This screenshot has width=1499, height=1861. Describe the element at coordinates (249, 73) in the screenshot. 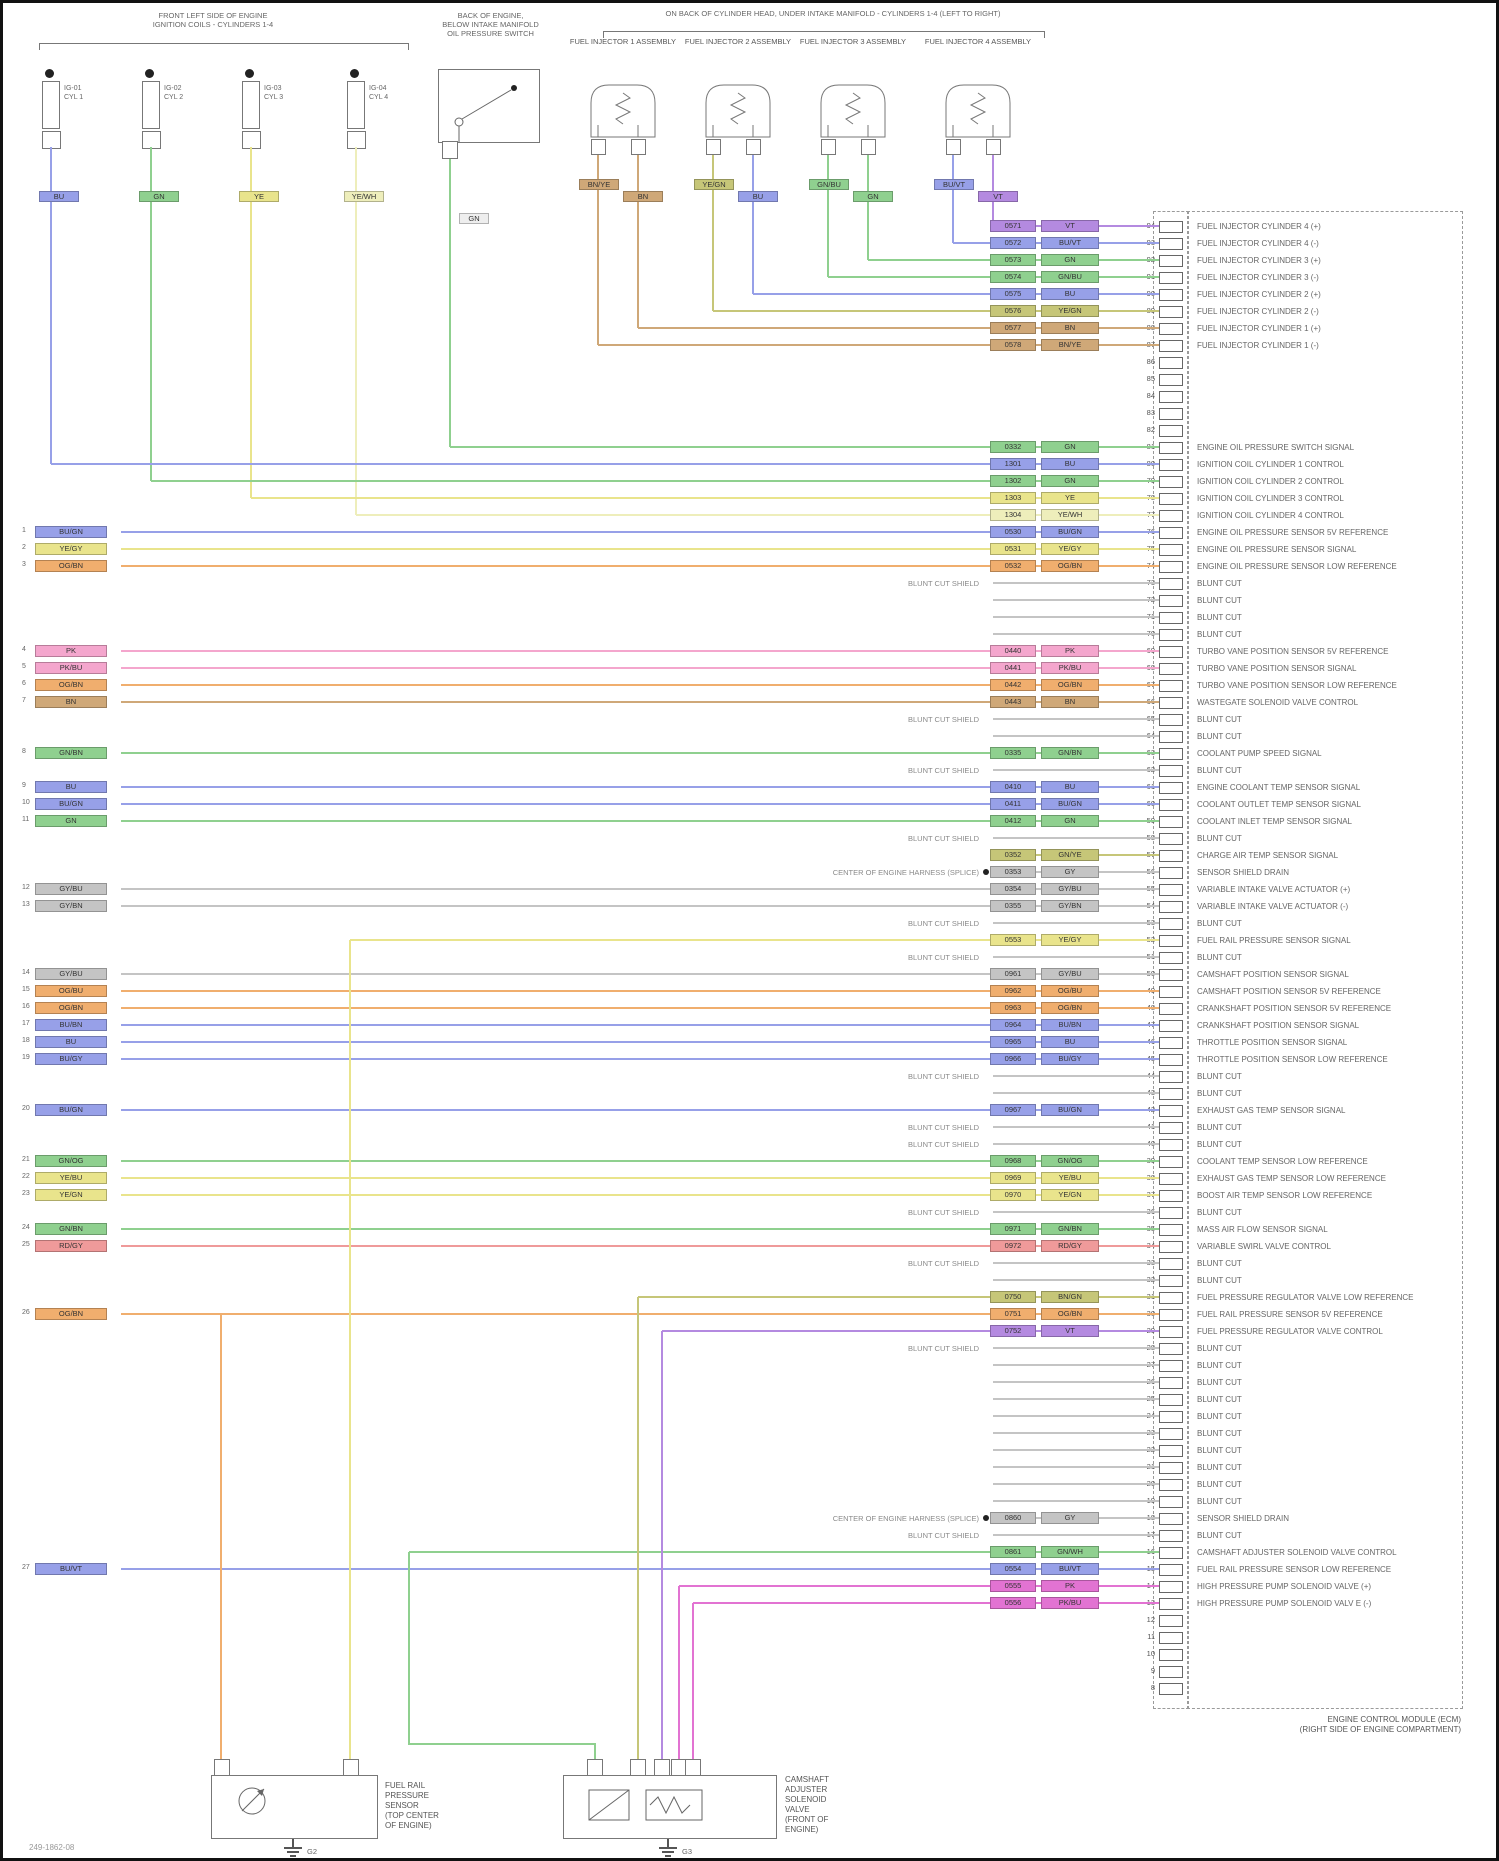

I see `coil-terminal-icon` at that location.